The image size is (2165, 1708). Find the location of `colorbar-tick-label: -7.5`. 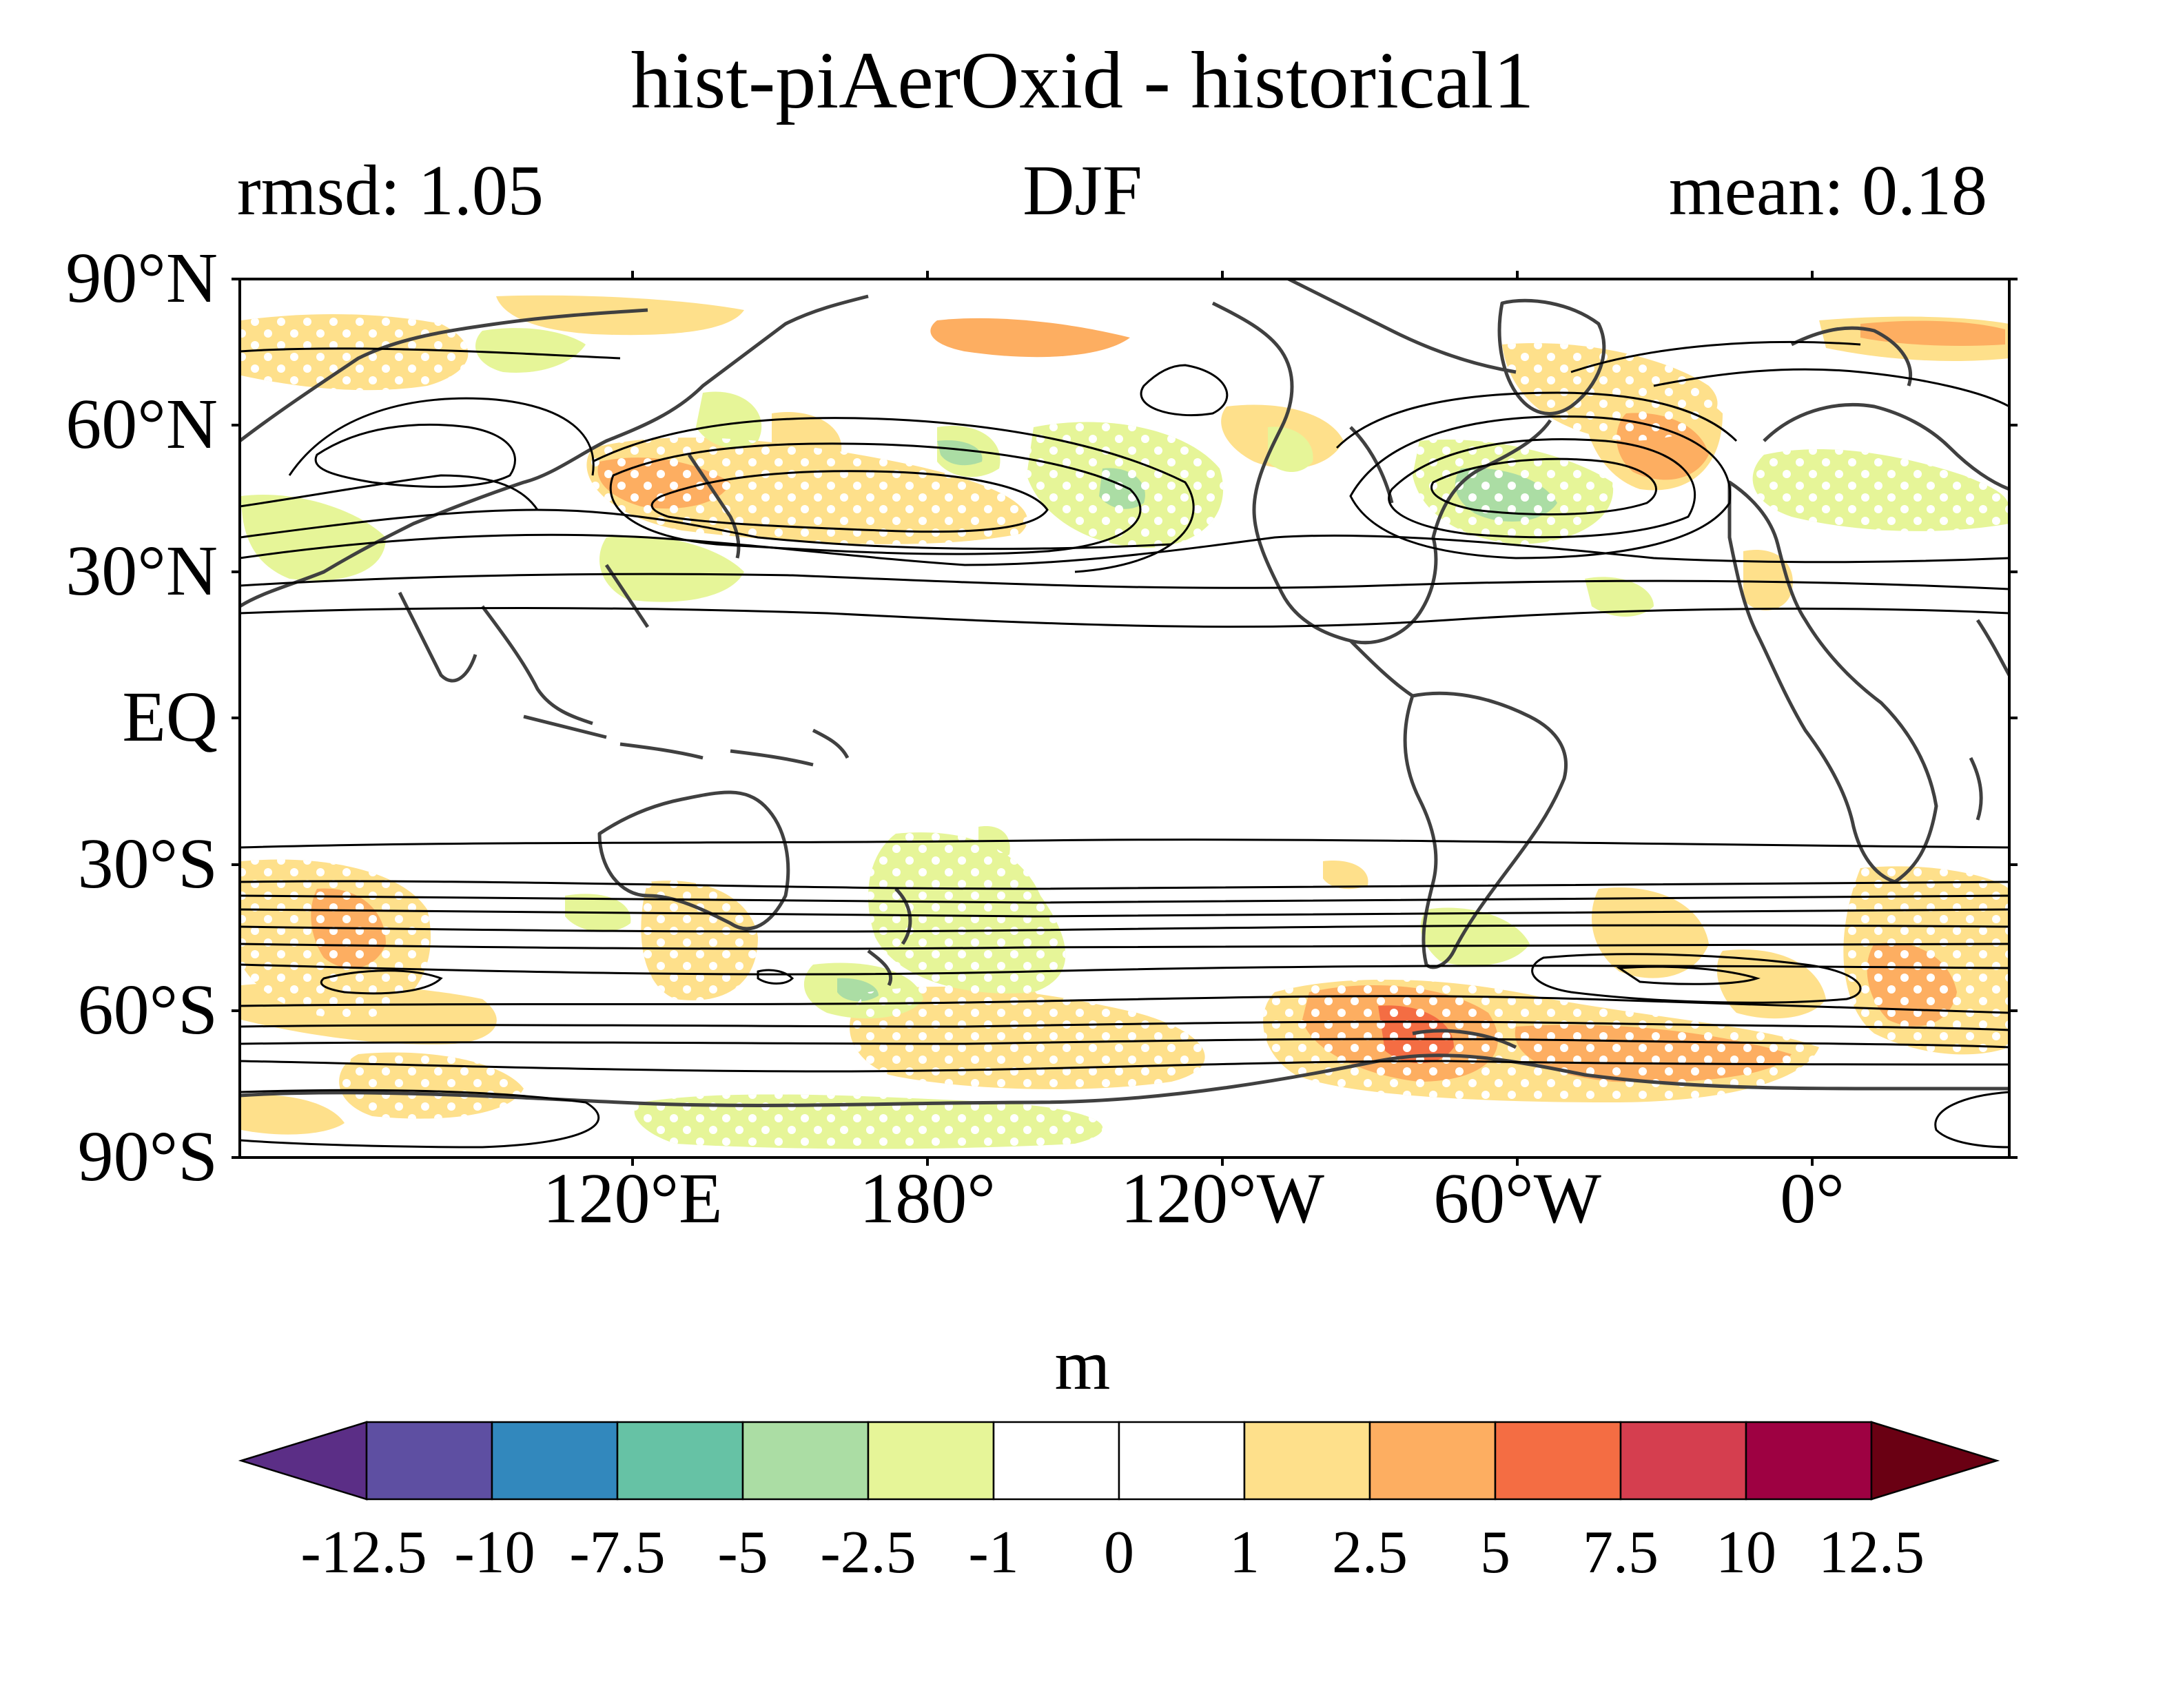

colorbar-tick-label: -7.5 is located at coordinates (617, 1552).